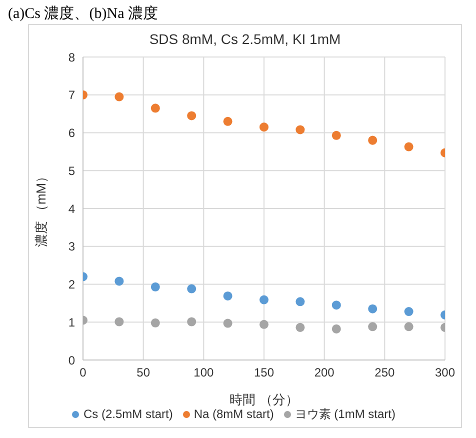 Image resolution: width=476 pixels, height=438 pixels. What do you see at coordinates (445, 373) in the screenshot?
I see `x-tick-label: 300` at bounding box center [445, 373].